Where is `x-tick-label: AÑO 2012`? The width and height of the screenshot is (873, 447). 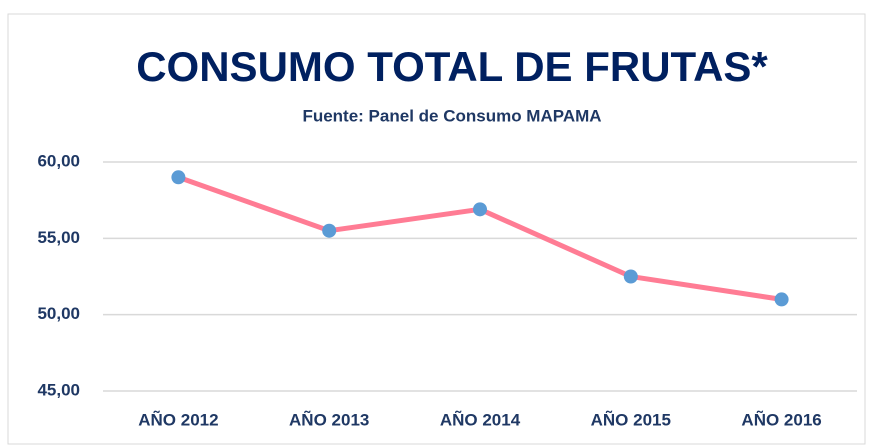
x-tick-label: AÑO 2012 is located at coordinates (178, 419).